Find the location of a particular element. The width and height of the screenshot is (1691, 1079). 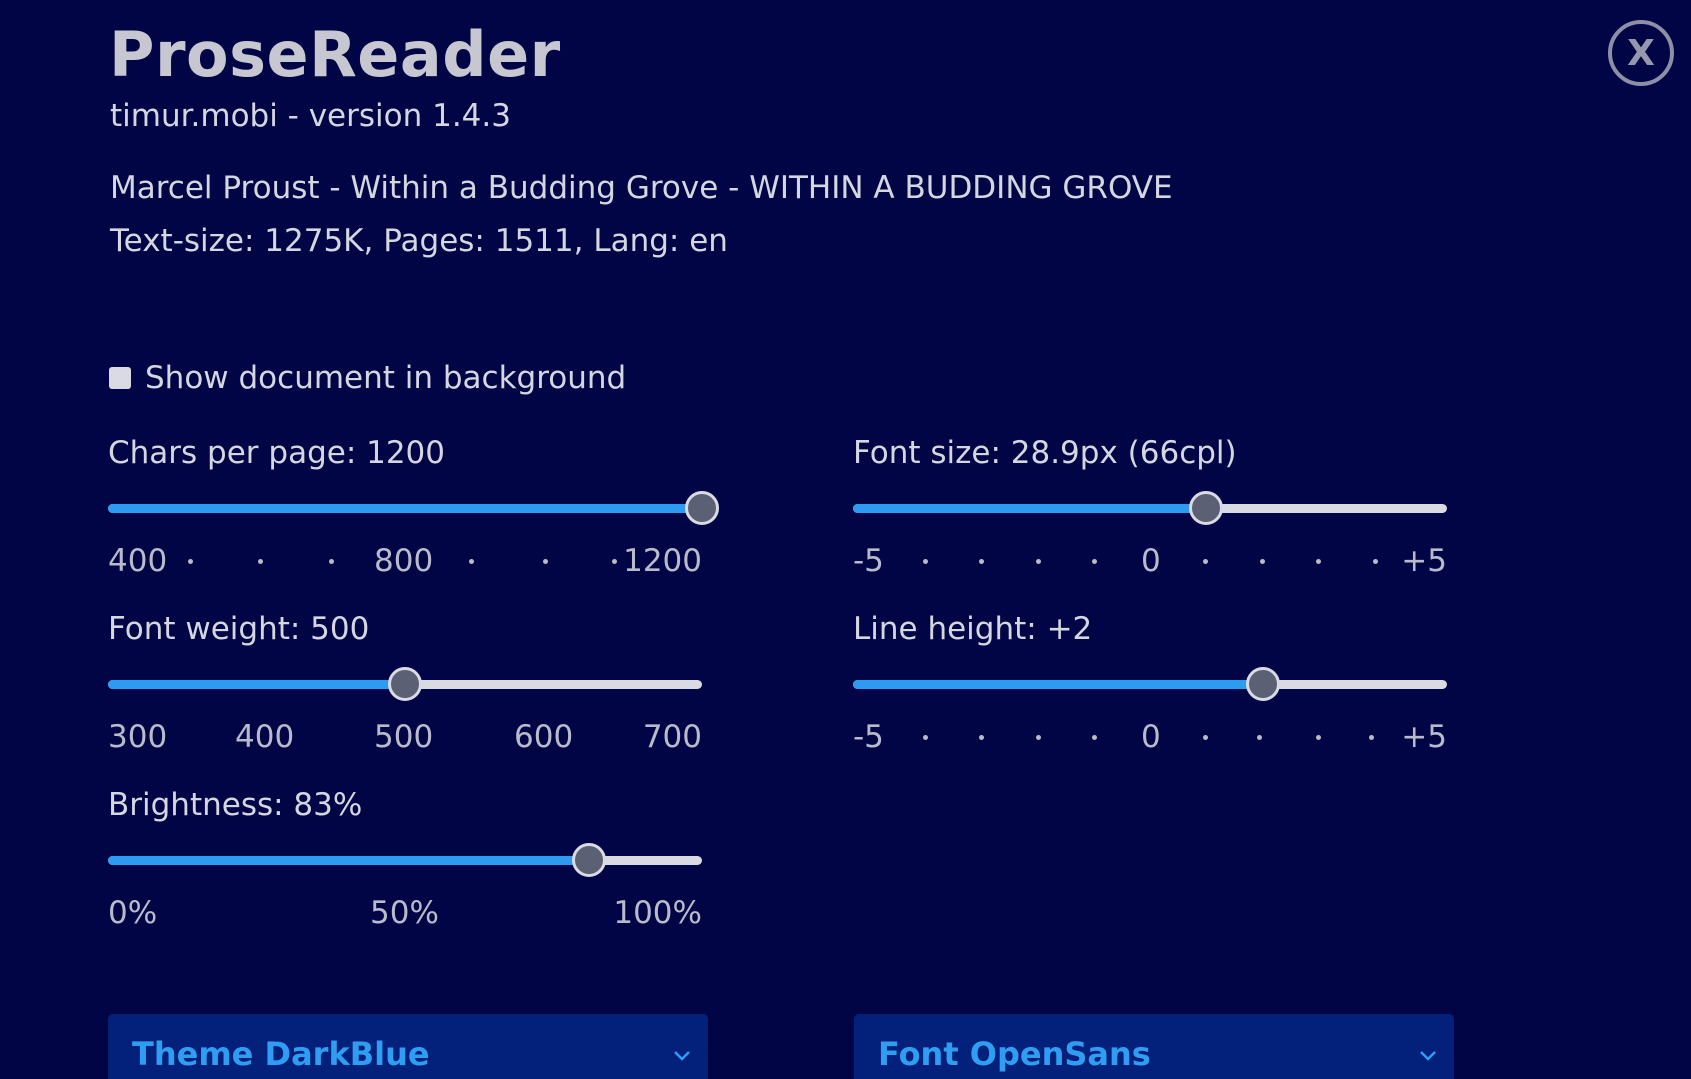

line-height-slider-group: Line height: +2 -5 0 +5 is located at coordinates (1150, 684).